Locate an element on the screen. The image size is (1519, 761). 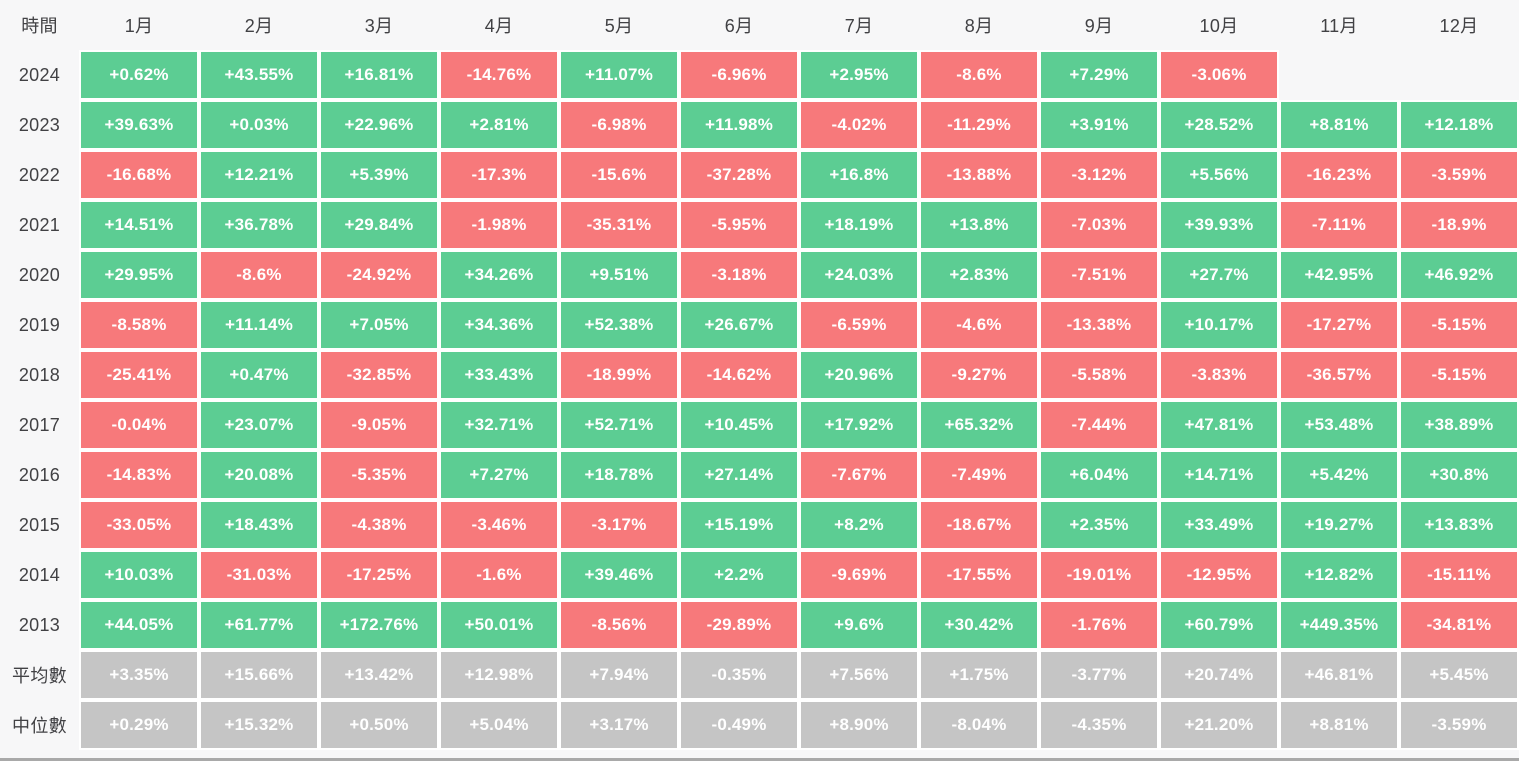
return-cell: -7.51% is located at coordinates (1099, 275).